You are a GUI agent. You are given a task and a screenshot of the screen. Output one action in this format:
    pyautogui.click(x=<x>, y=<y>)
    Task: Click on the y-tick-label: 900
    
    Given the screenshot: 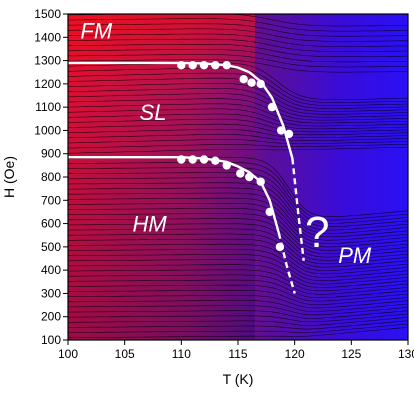 What is the action you would take?
    pyautogui.click(x=51, y=154)
    